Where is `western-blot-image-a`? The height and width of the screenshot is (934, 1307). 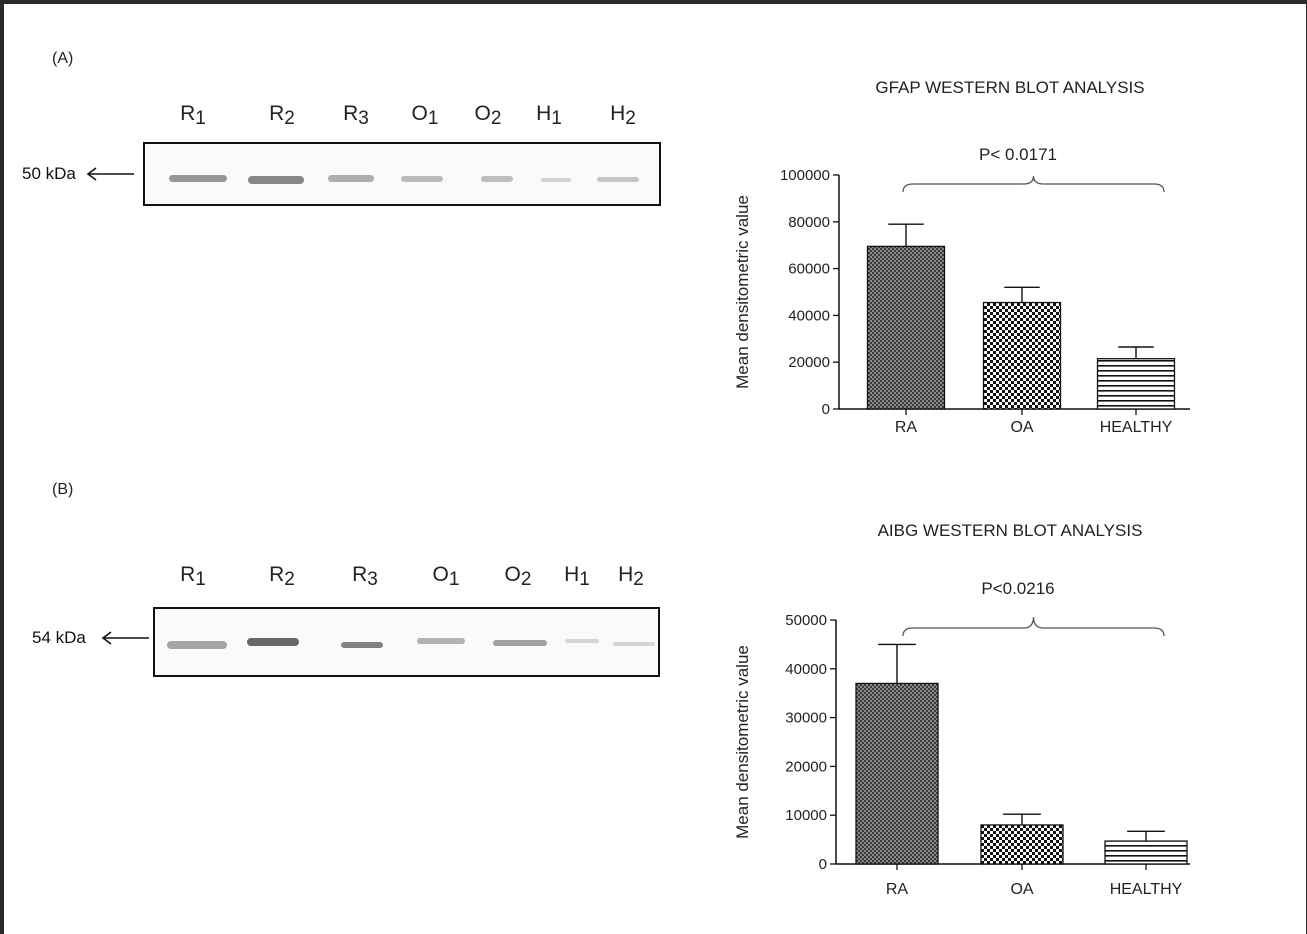 western-blot-image-a is located at coordinates (402, 174).